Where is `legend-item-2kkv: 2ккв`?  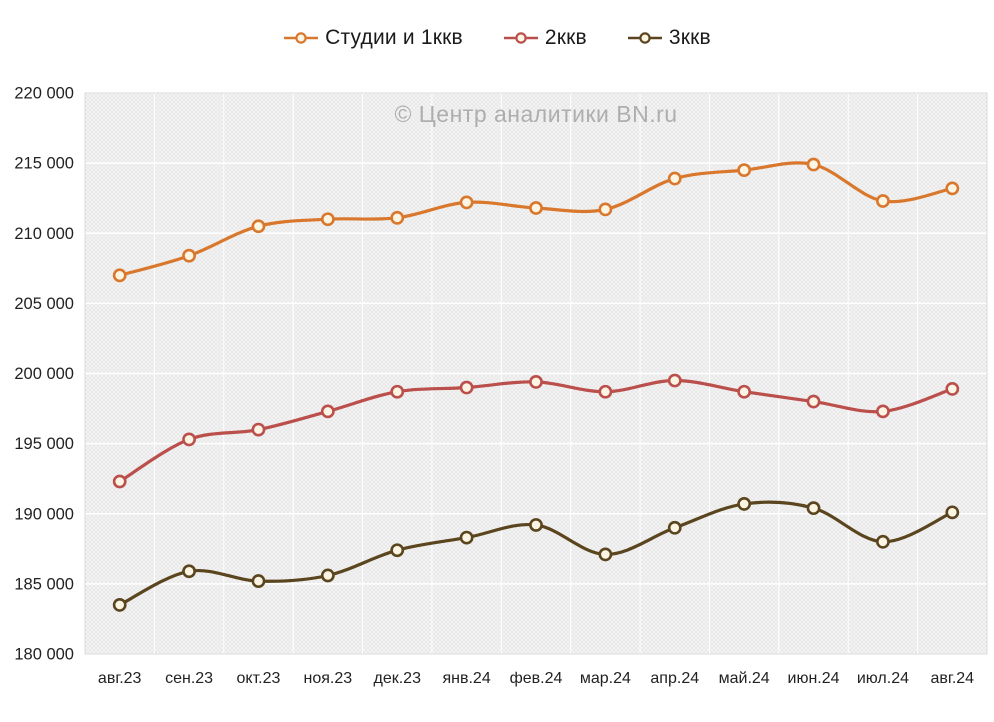
legend-item-2kkv: 2ккв is located at coordinates (545, 38).